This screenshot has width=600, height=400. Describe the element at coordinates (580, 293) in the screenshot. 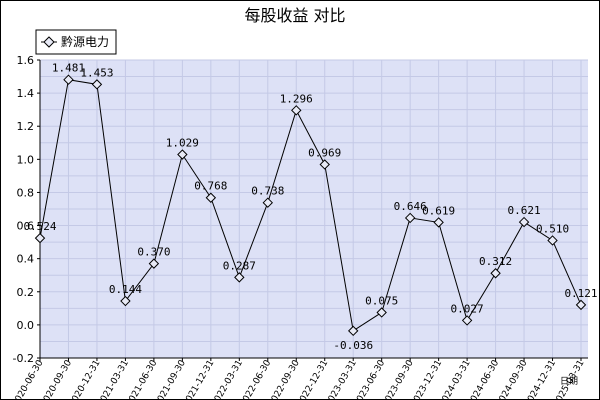

I see `data-label: 0.121` at that location.